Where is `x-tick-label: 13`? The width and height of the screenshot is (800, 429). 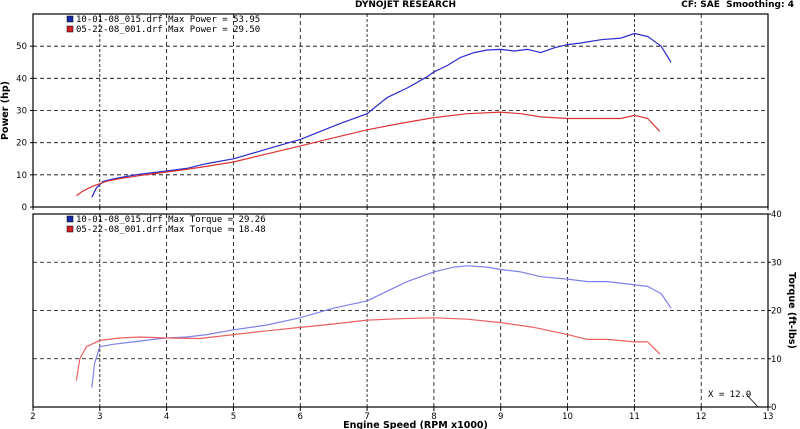
x-tick-label: 13 is located at coordinates (768, 417).